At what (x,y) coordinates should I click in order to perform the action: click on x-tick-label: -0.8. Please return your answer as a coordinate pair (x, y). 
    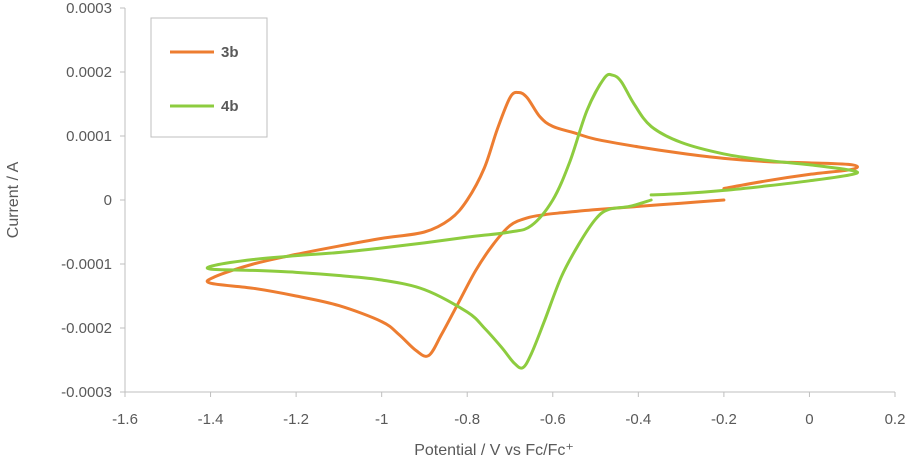
    Looking at the image, I should click on (467, 419).